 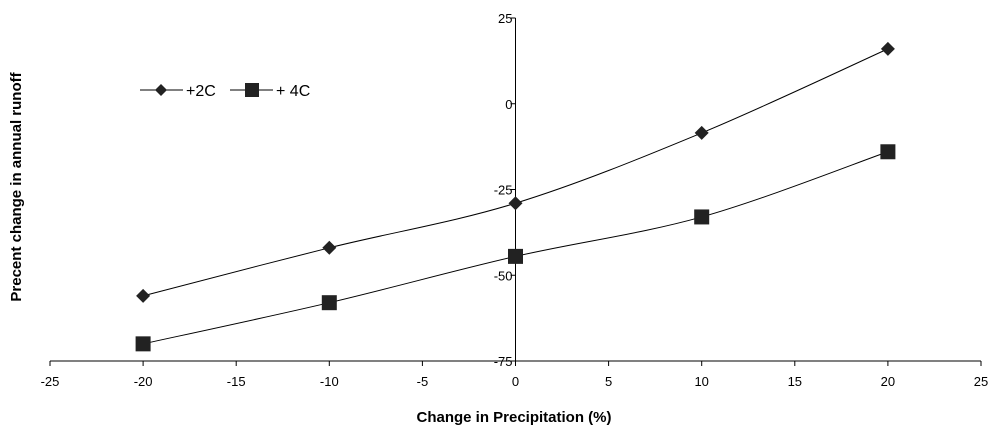 I want to click on y-tick-label: 0, so click(x=508, y=104).